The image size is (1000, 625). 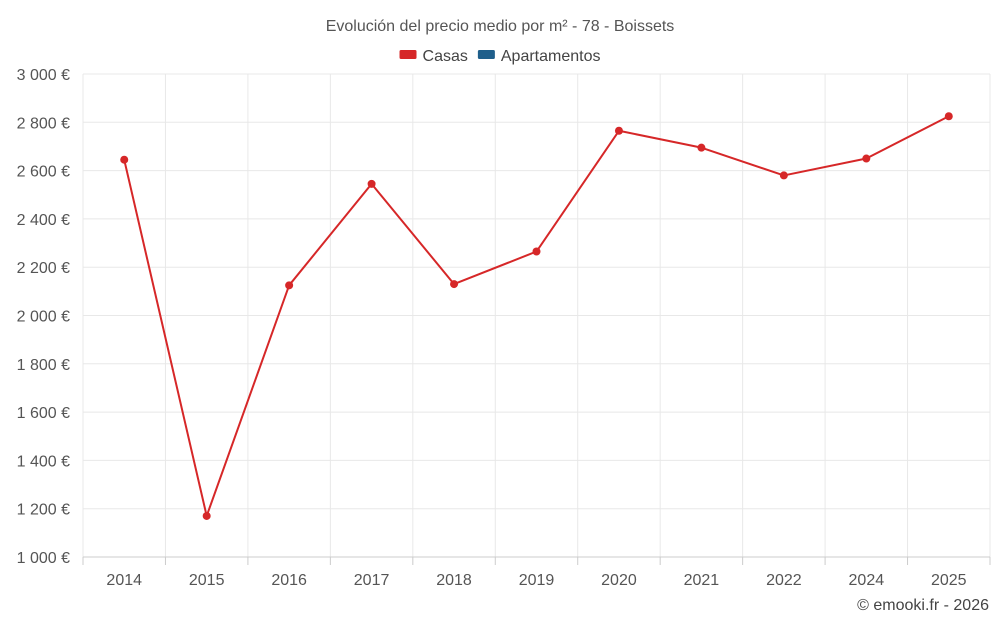 I want to click on x-tick-label: 2024, so click(x=867, y=580).